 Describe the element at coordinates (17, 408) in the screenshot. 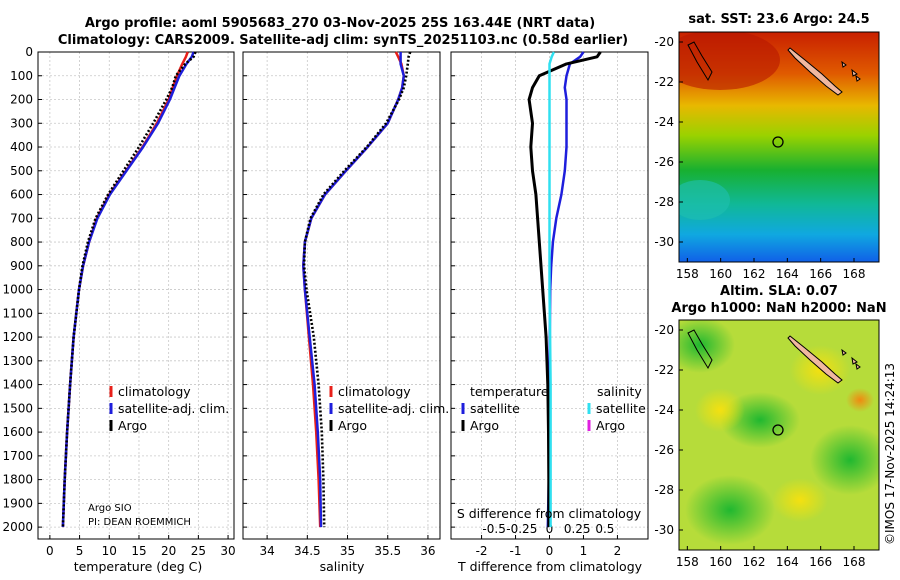

I see `depth-tick-label: 1500` at that location.